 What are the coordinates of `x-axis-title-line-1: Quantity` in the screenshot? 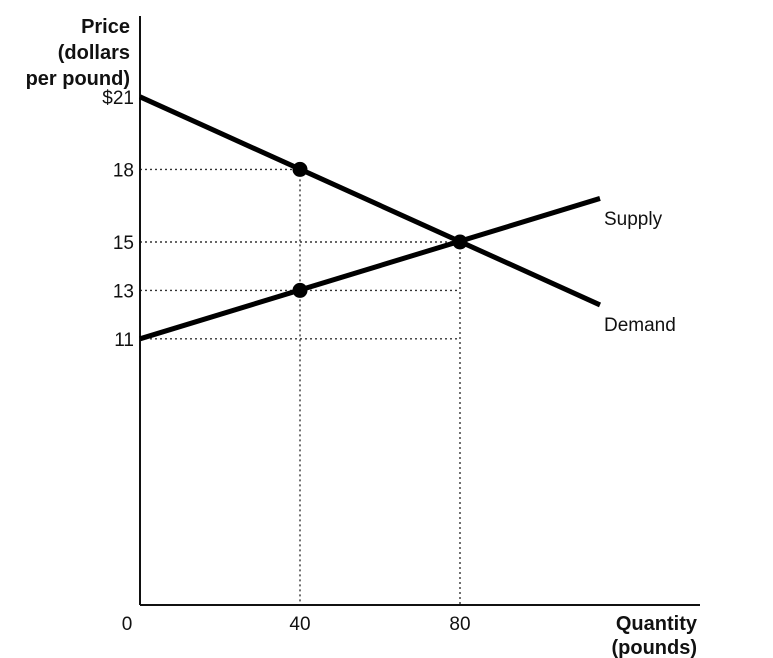 It's located at (657, 624).